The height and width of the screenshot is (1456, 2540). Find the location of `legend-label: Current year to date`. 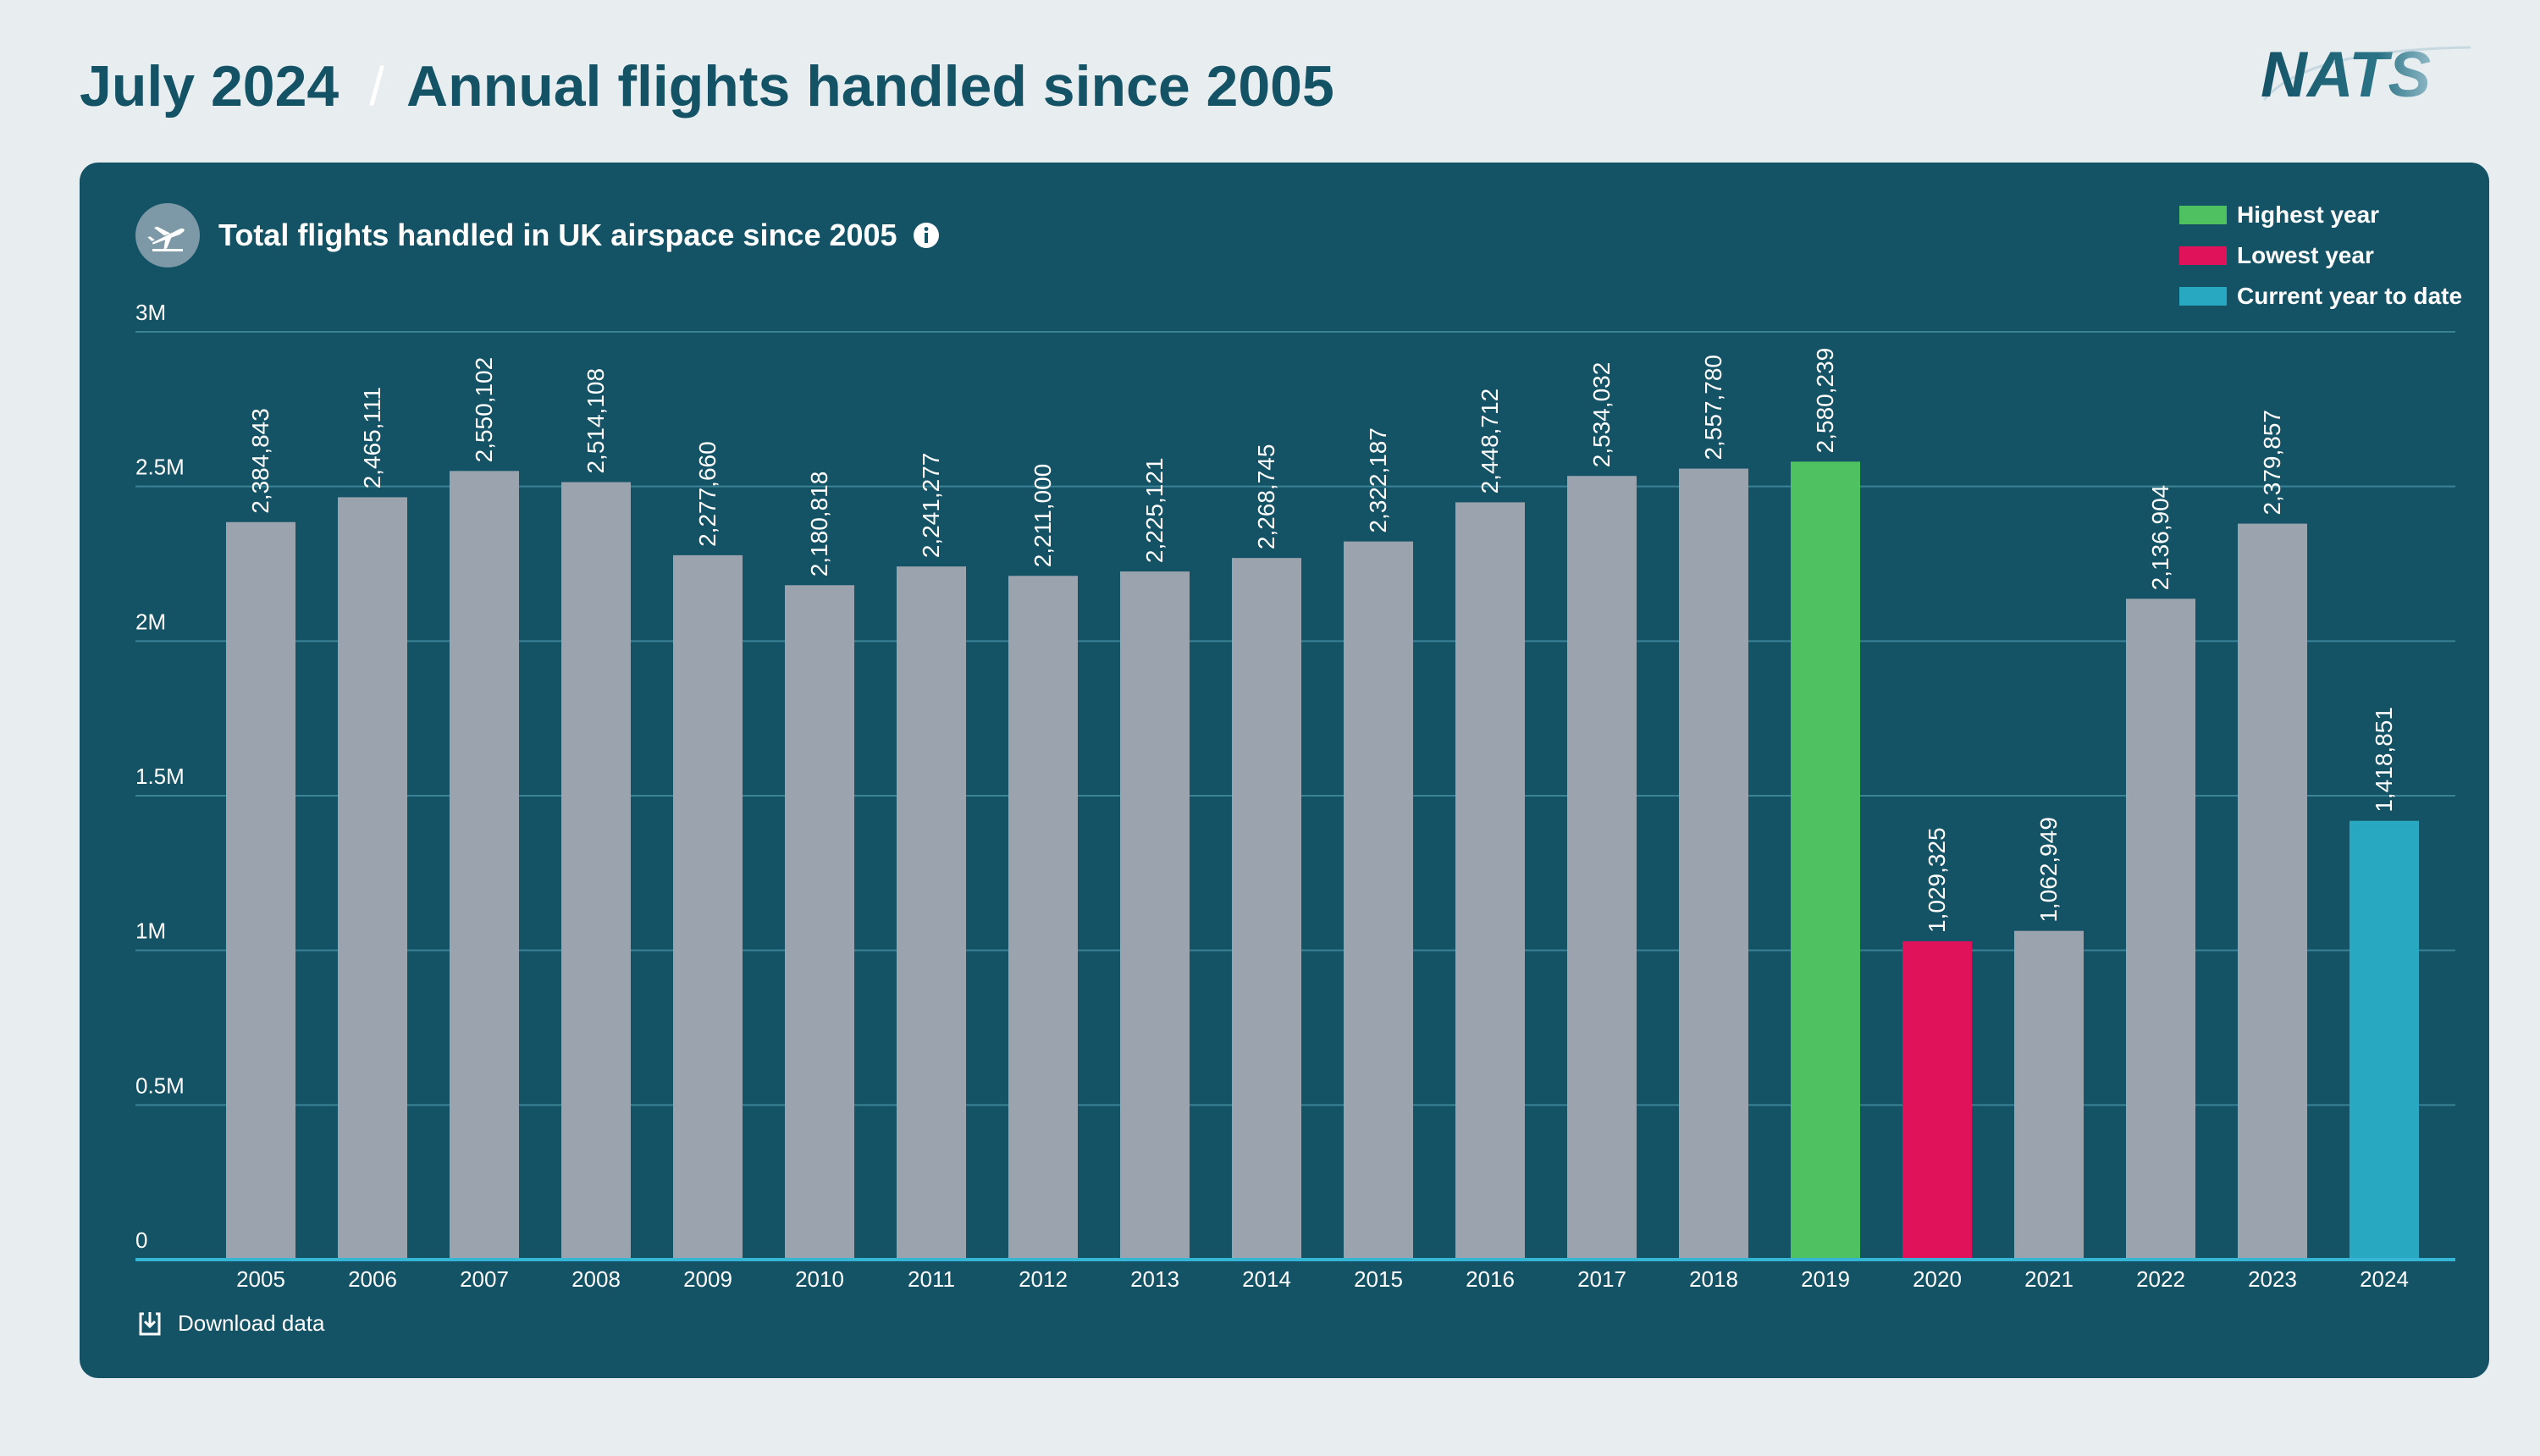

legend-label: Current year to date is located at coordinates (2350, 296).